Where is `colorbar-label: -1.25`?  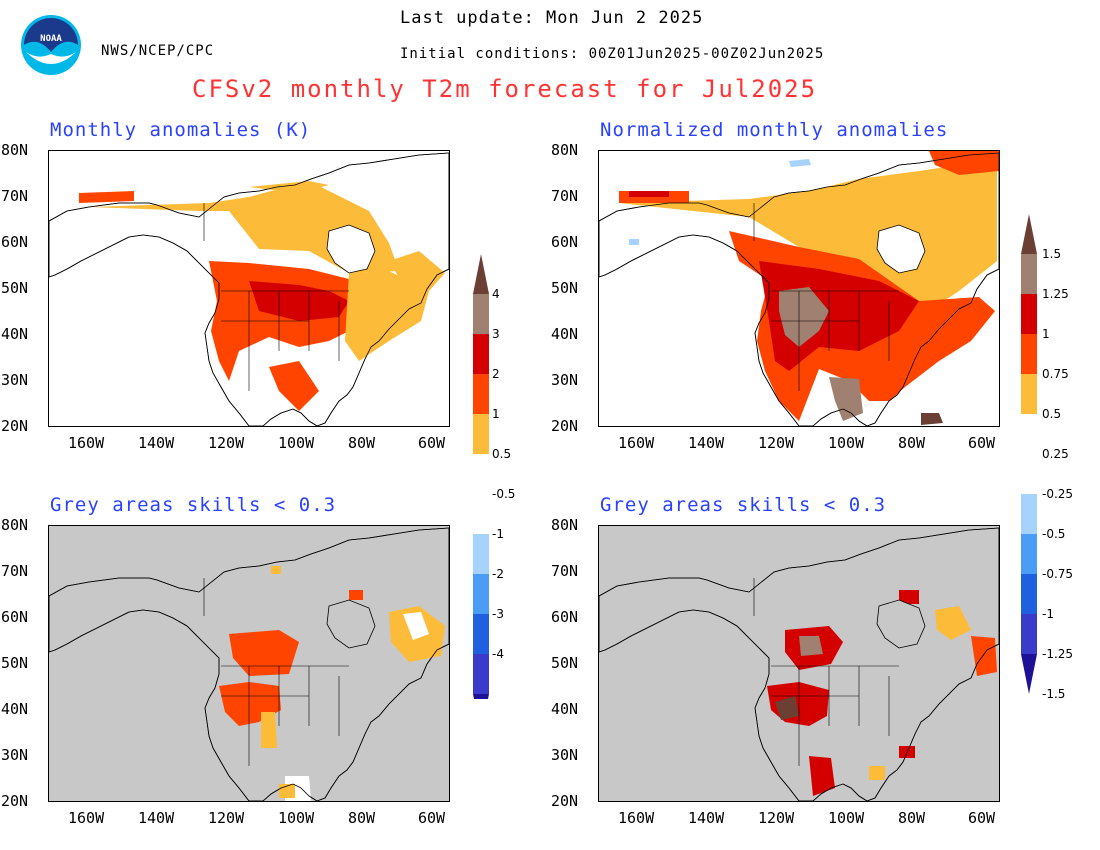 colorbar-label: -1.25 is located at coordinates (1058, 654).